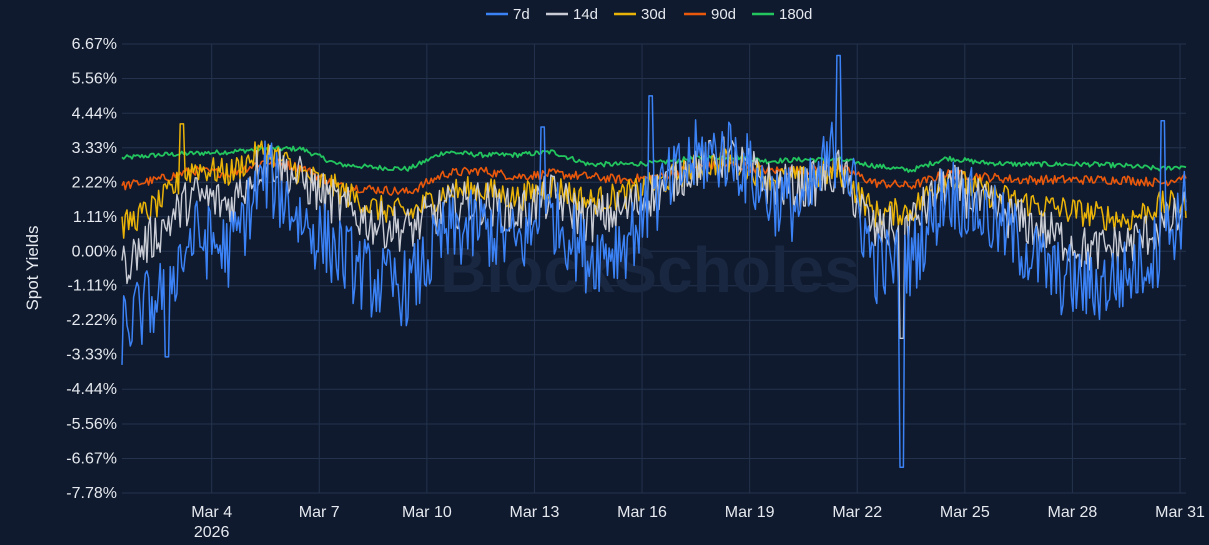 The image size is (1209, 545). Describe the element at coordinates (94, 113) in the screenshot. I see `y-tick-label: 4.44%` at that location.